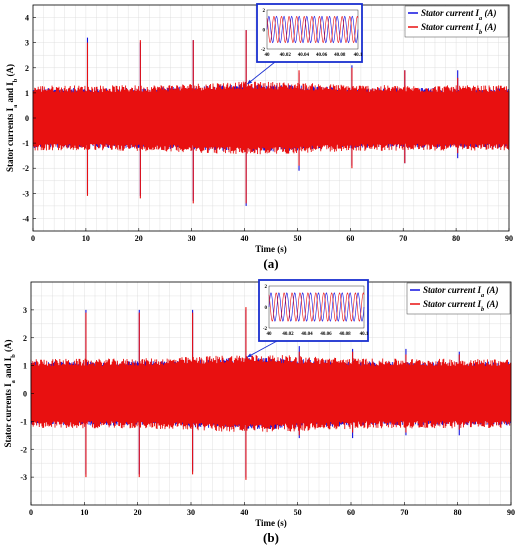 Image resolution: width=516 pixels, height=550 pixels. What do you see at coordinates (271, 537) in the screenshot?
I see `panel-caption: (b)` at bounding box center [271, 537].